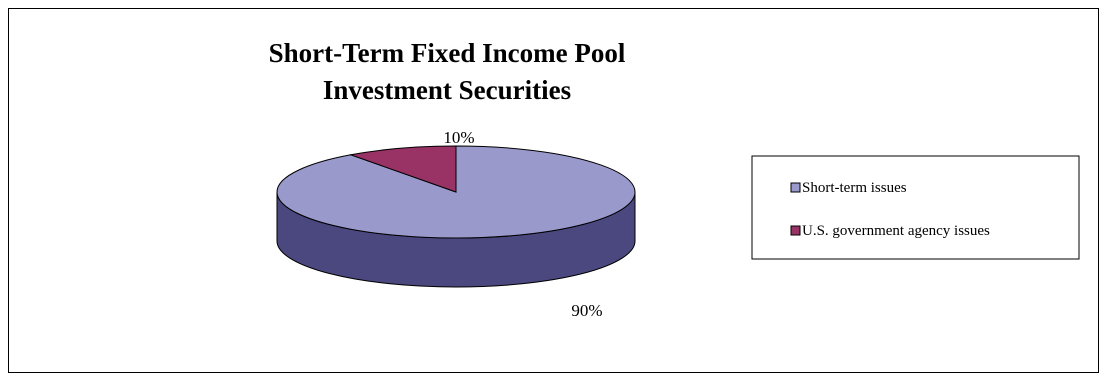 This screenshot has width=1109, height=383. What do you see at coordinates (586, 310) in the screenshot?
I see `data-label-short-term-issues: 90%` at bounding box center [586, 310].